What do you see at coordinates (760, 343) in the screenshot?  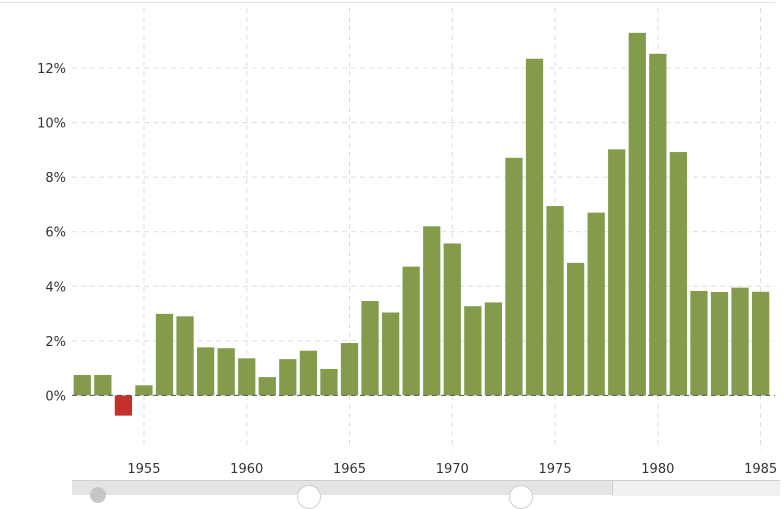 I see `bar-1985` at bounding box center [760, 343].